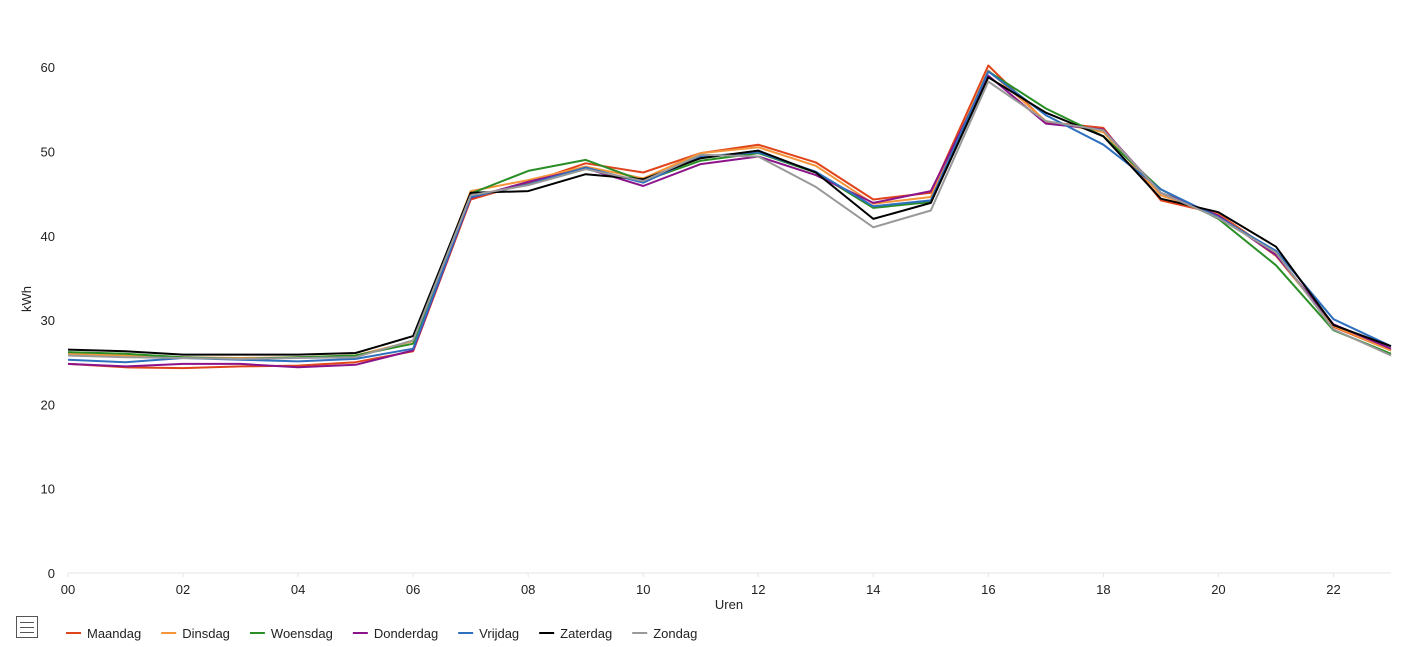 The width and height of the screenshot is (1417, 647). Describe the element at coordinates (413, 589) in the screenshot. I see `x-tick-label: 06` at that location.